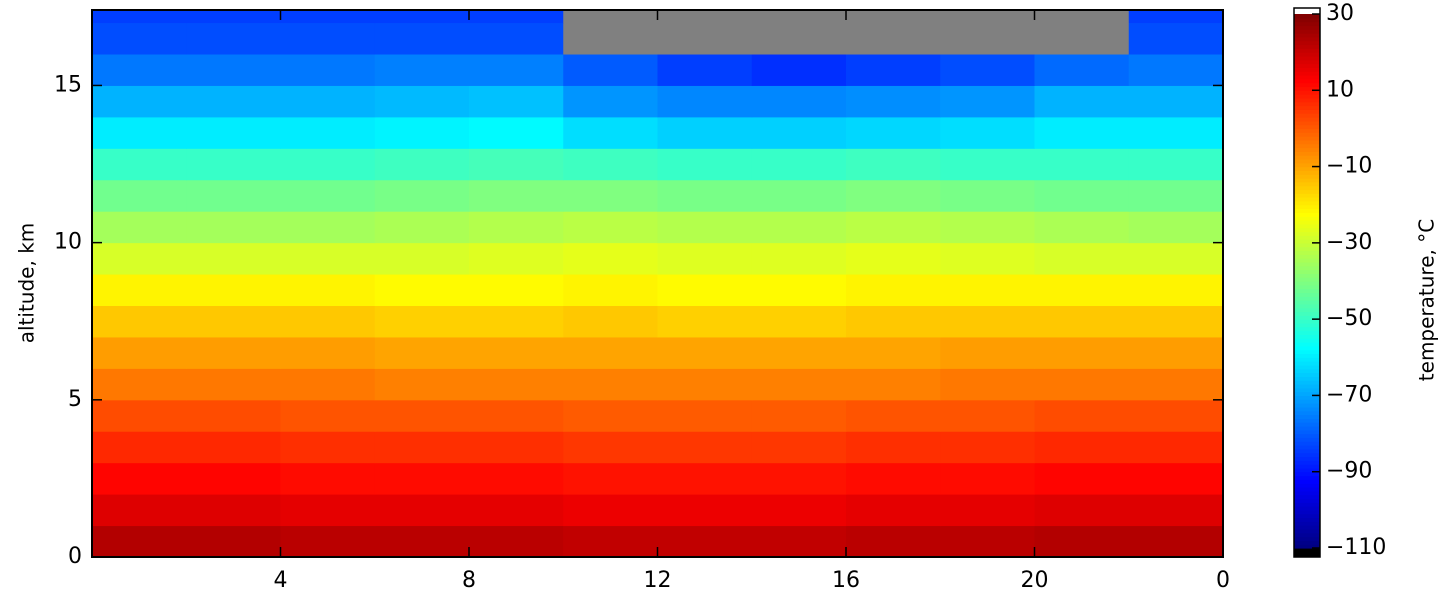  I want to click on colorbar-tick-label: −50, so click(1349, 318).